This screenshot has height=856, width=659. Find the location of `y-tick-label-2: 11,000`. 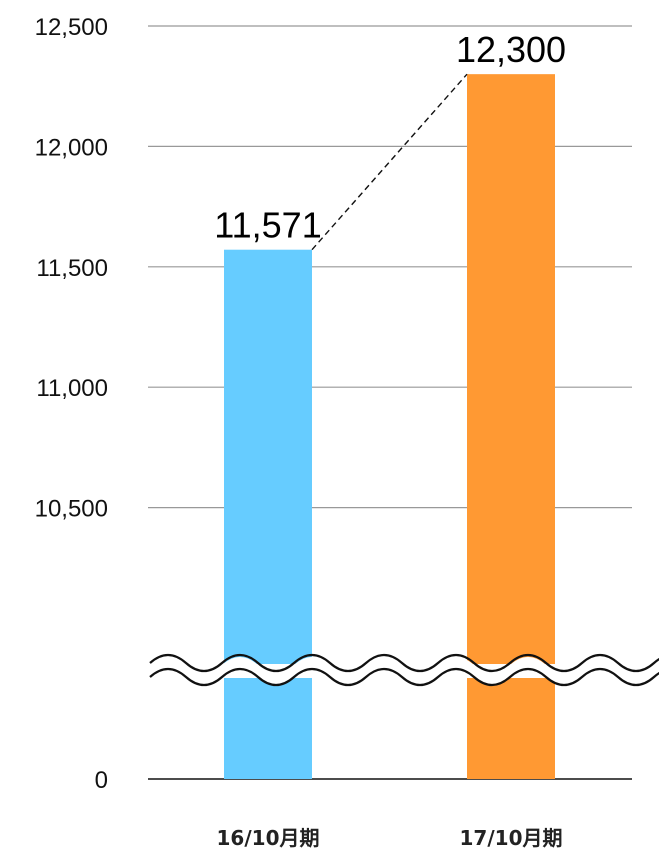

y-tick-label-2: 11,000 is located at coordinates (72, 388).